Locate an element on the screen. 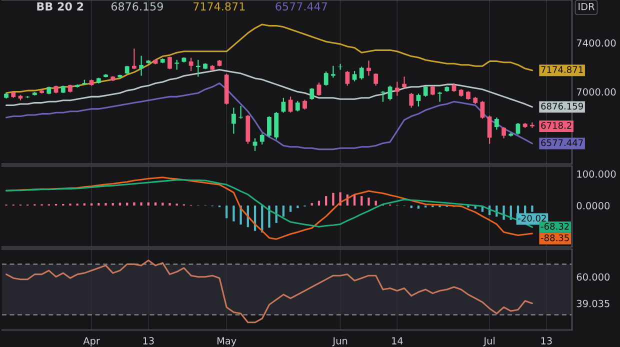  y-tick-label: 0.0000 is located at coordinates (593, 206).